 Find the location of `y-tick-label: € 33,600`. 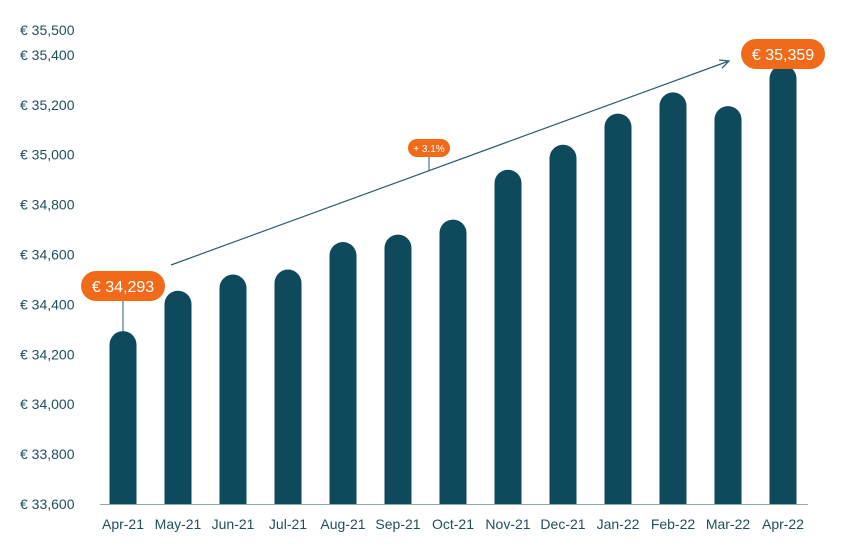

y-tick-label: € 33,600 is located at coordinates (47, 504).